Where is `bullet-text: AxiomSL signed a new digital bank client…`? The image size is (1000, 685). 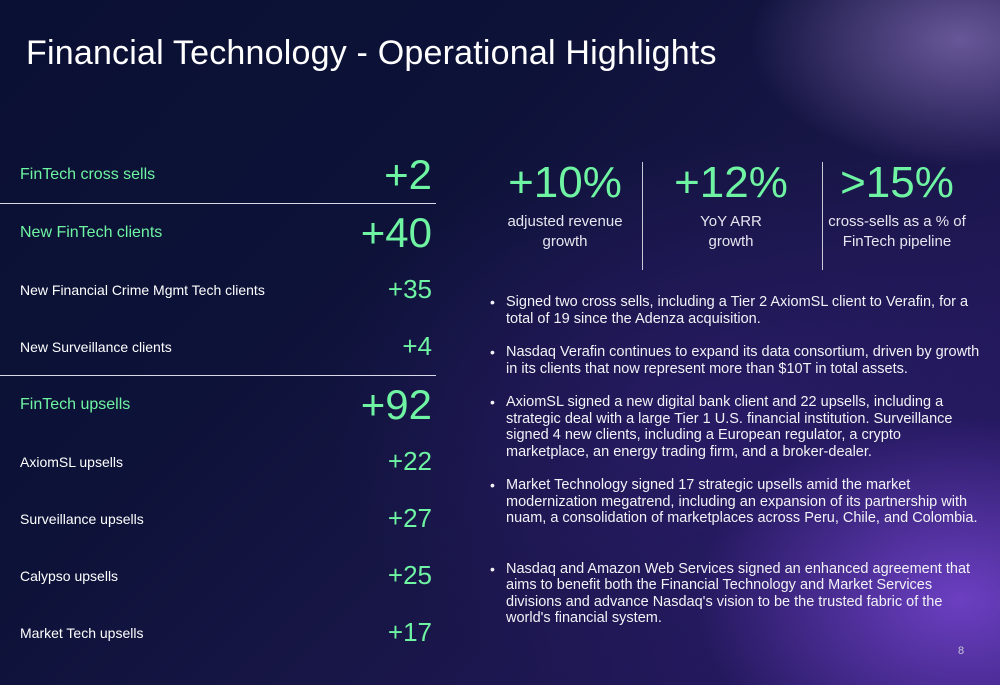
bullet-text: AxiomSL signed a new digital bank client… is located at coordinates (729, 427).